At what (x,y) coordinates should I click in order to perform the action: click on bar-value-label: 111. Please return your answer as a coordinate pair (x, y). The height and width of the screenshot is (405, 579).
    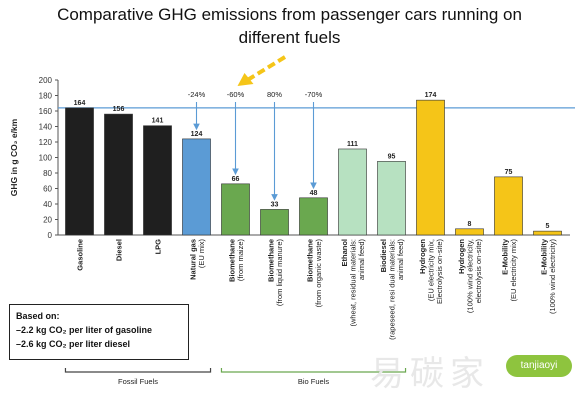
    Looking at the image, I should click on (352, 144).